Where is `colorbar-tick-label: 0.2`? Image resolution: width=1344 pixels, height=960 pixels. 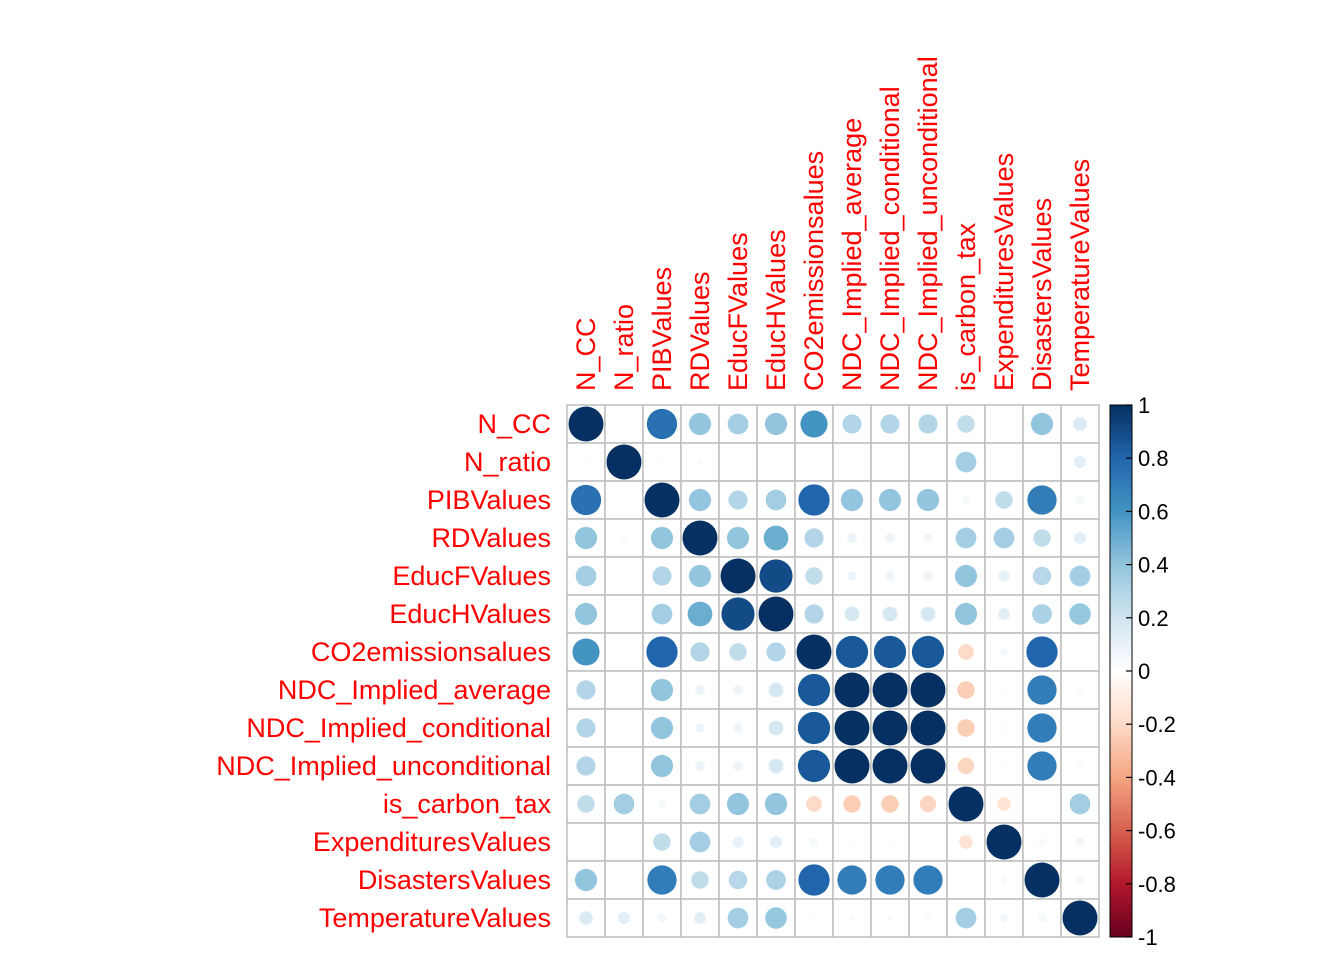 colorbar-tick-label: 0.2 is located at coordinates (1153, 618).